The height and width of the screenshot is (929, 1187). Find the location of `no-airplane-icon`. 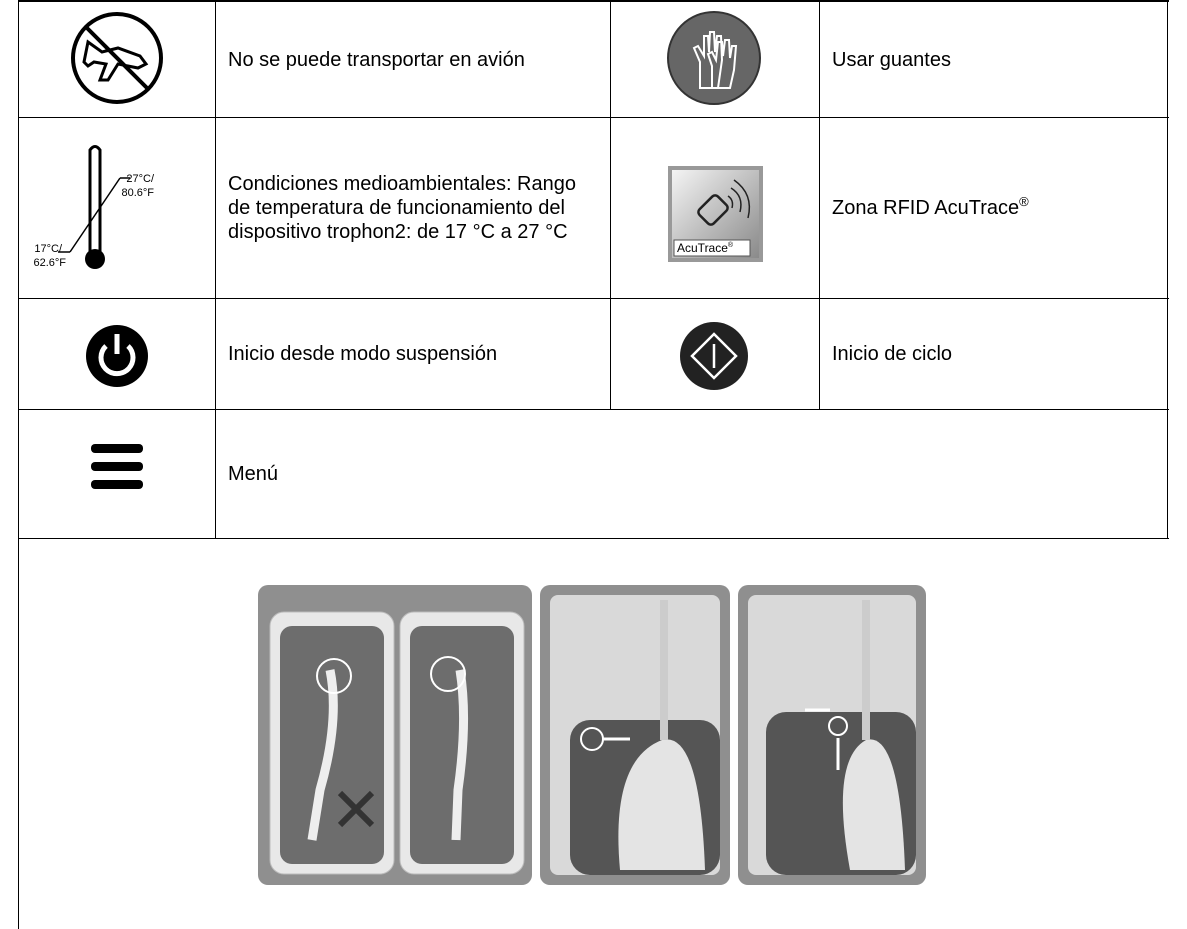

no-airplane-icon is located at coordinates (117, 58).